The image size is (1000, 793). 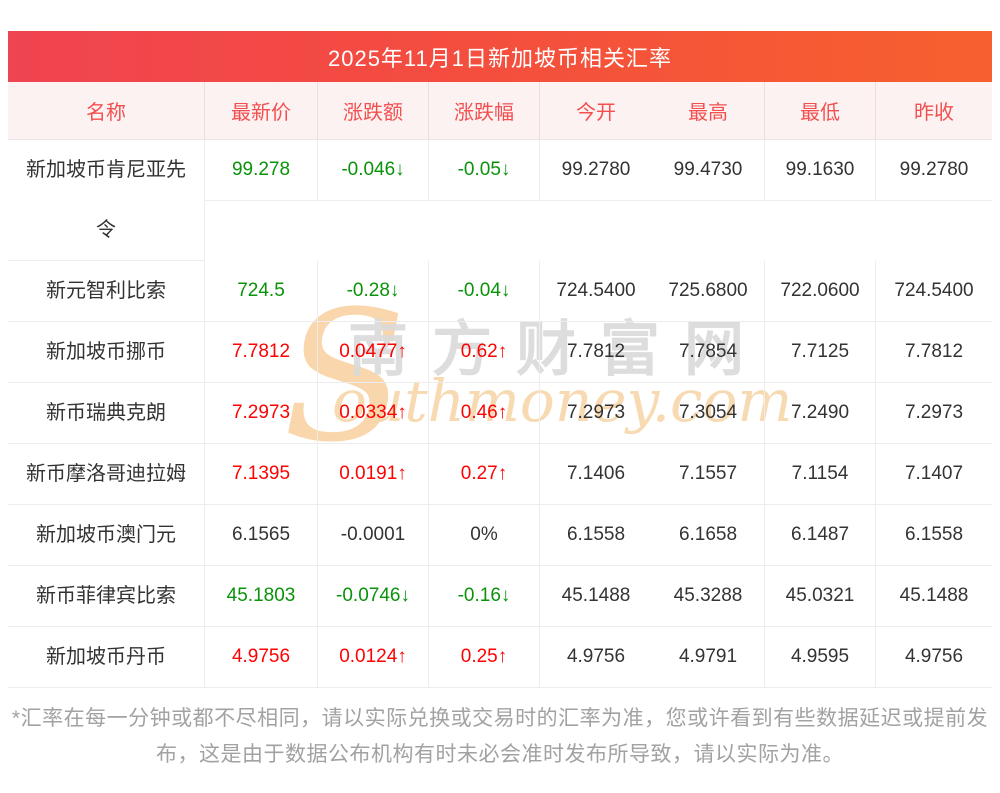 What do you see at coordinates (484, 352) in the screenshot?
I see `cell-pct: 0.62↑` at bounding box center [484, 352].